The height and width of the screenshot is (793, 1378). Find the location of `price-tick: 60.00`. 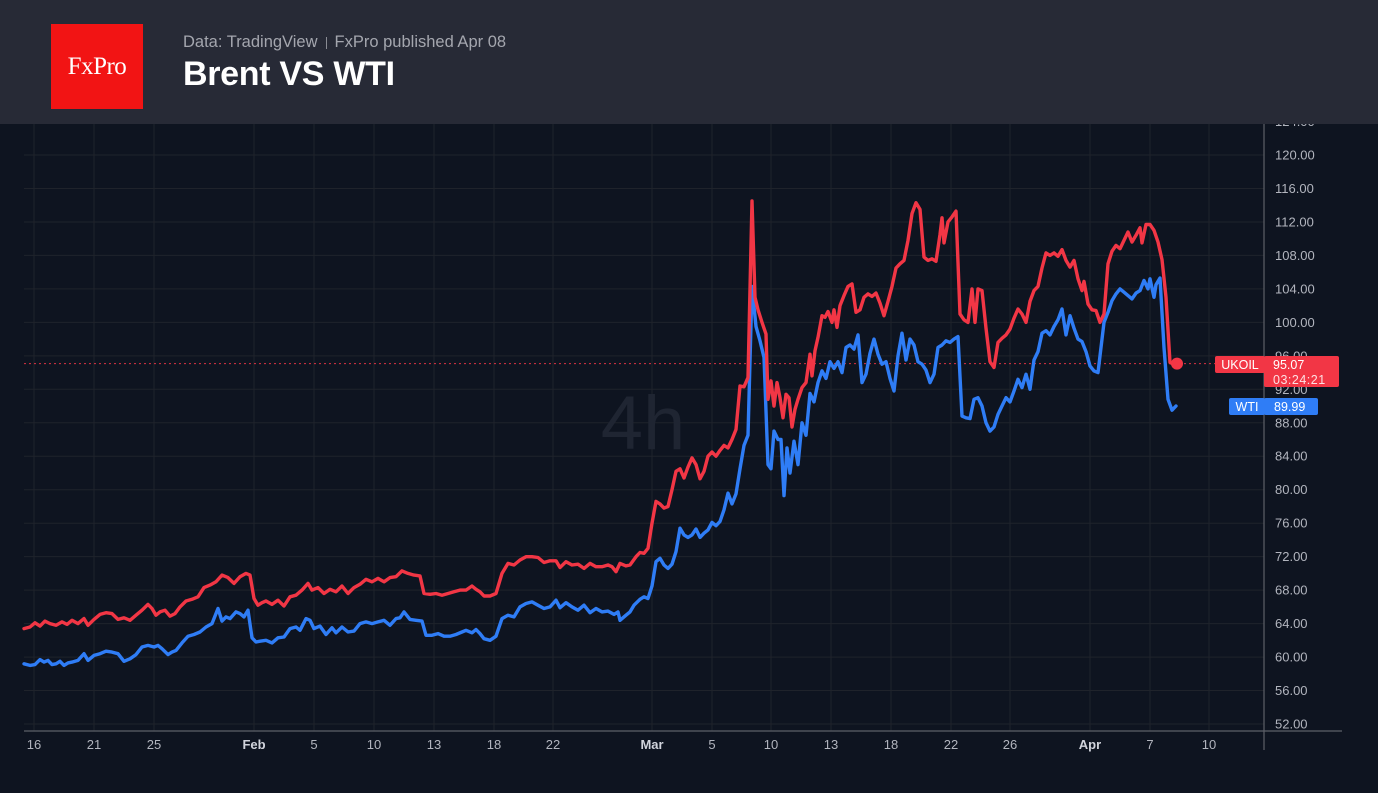

price-tick: 60.00 is located at coordinates (1291, 657).